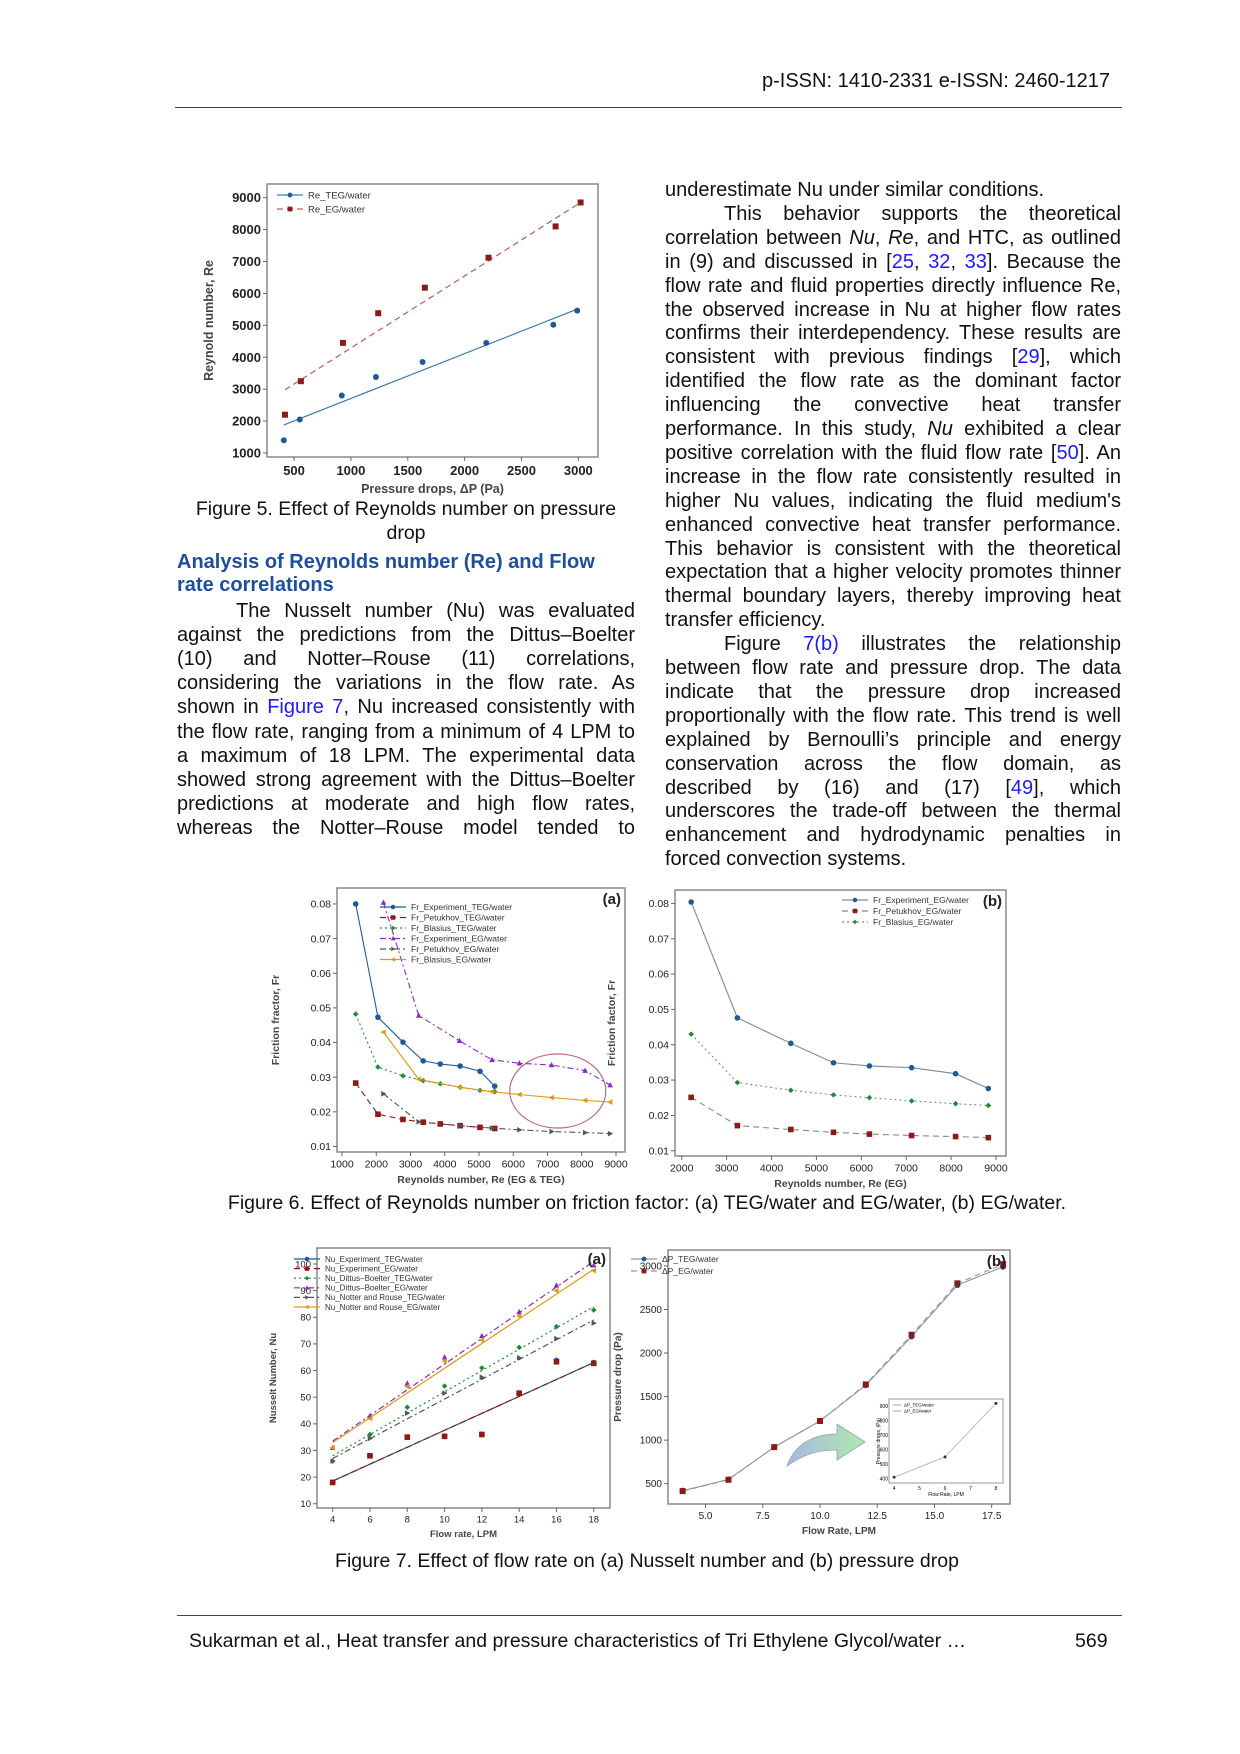 The height and width of the screenshot is (1754, 1240). What do you see at coordinates (463, 1534) in the screenshot?
I see `x-axis-label: Flow rate, LPM` at bounding box center [463, 1534].